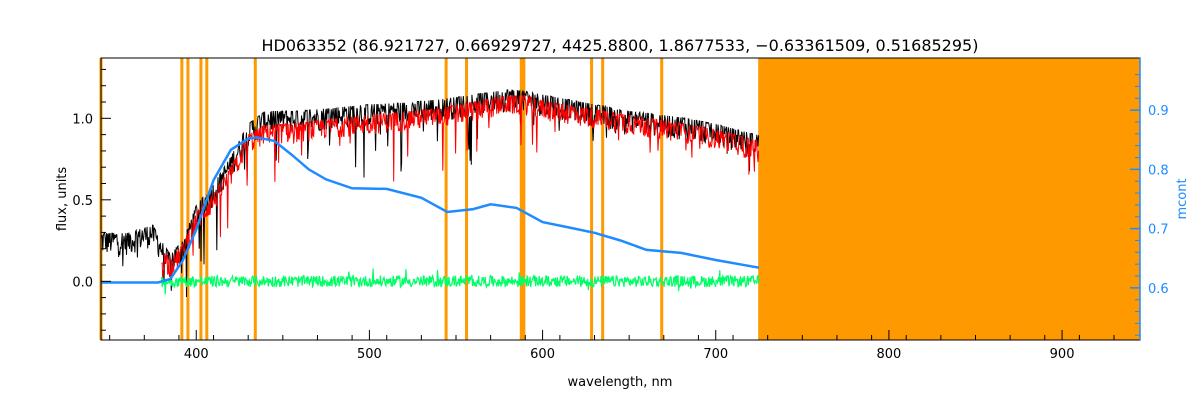 This screenshot has height=400, width=1200. Describe the element at coordinates (196, 354) in the screenshot. I see `x-tick-label: 400` at that location.